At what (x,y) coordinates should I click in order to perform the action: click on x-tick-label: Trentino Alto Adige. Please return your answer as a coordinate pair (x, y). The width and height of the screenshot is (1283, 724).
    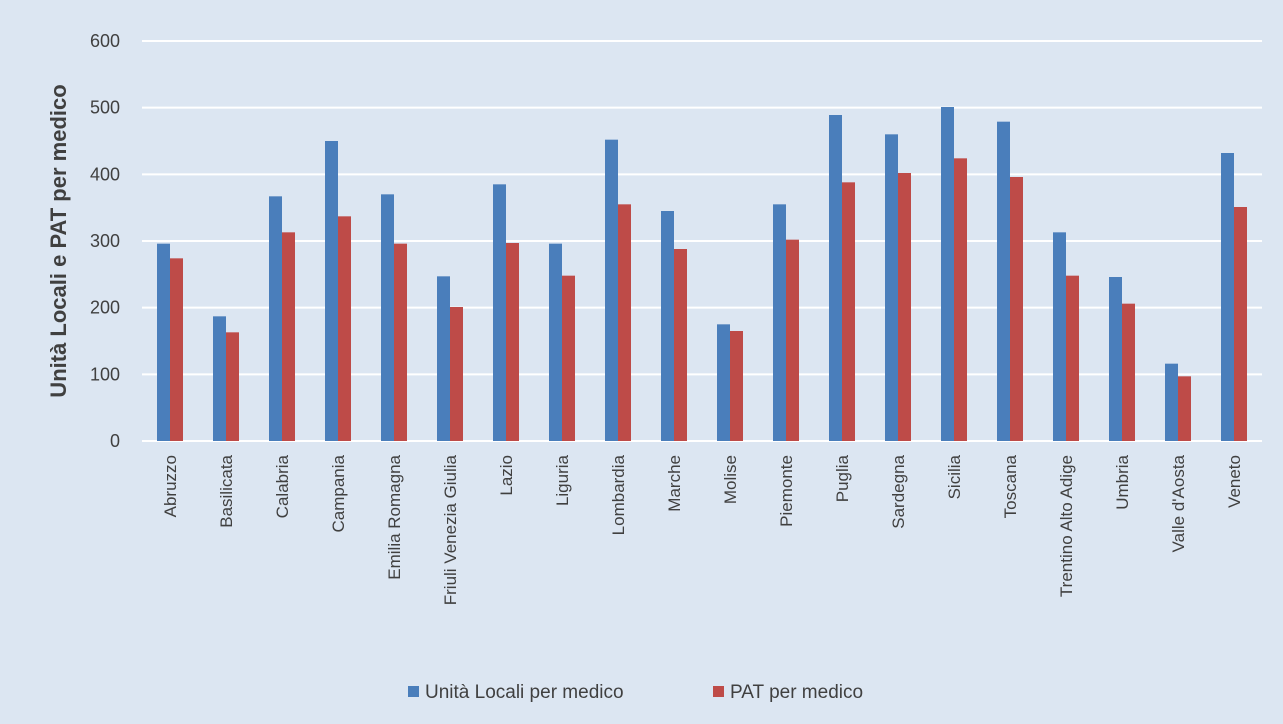
    Looking at the image, I should click on (1066, 526).